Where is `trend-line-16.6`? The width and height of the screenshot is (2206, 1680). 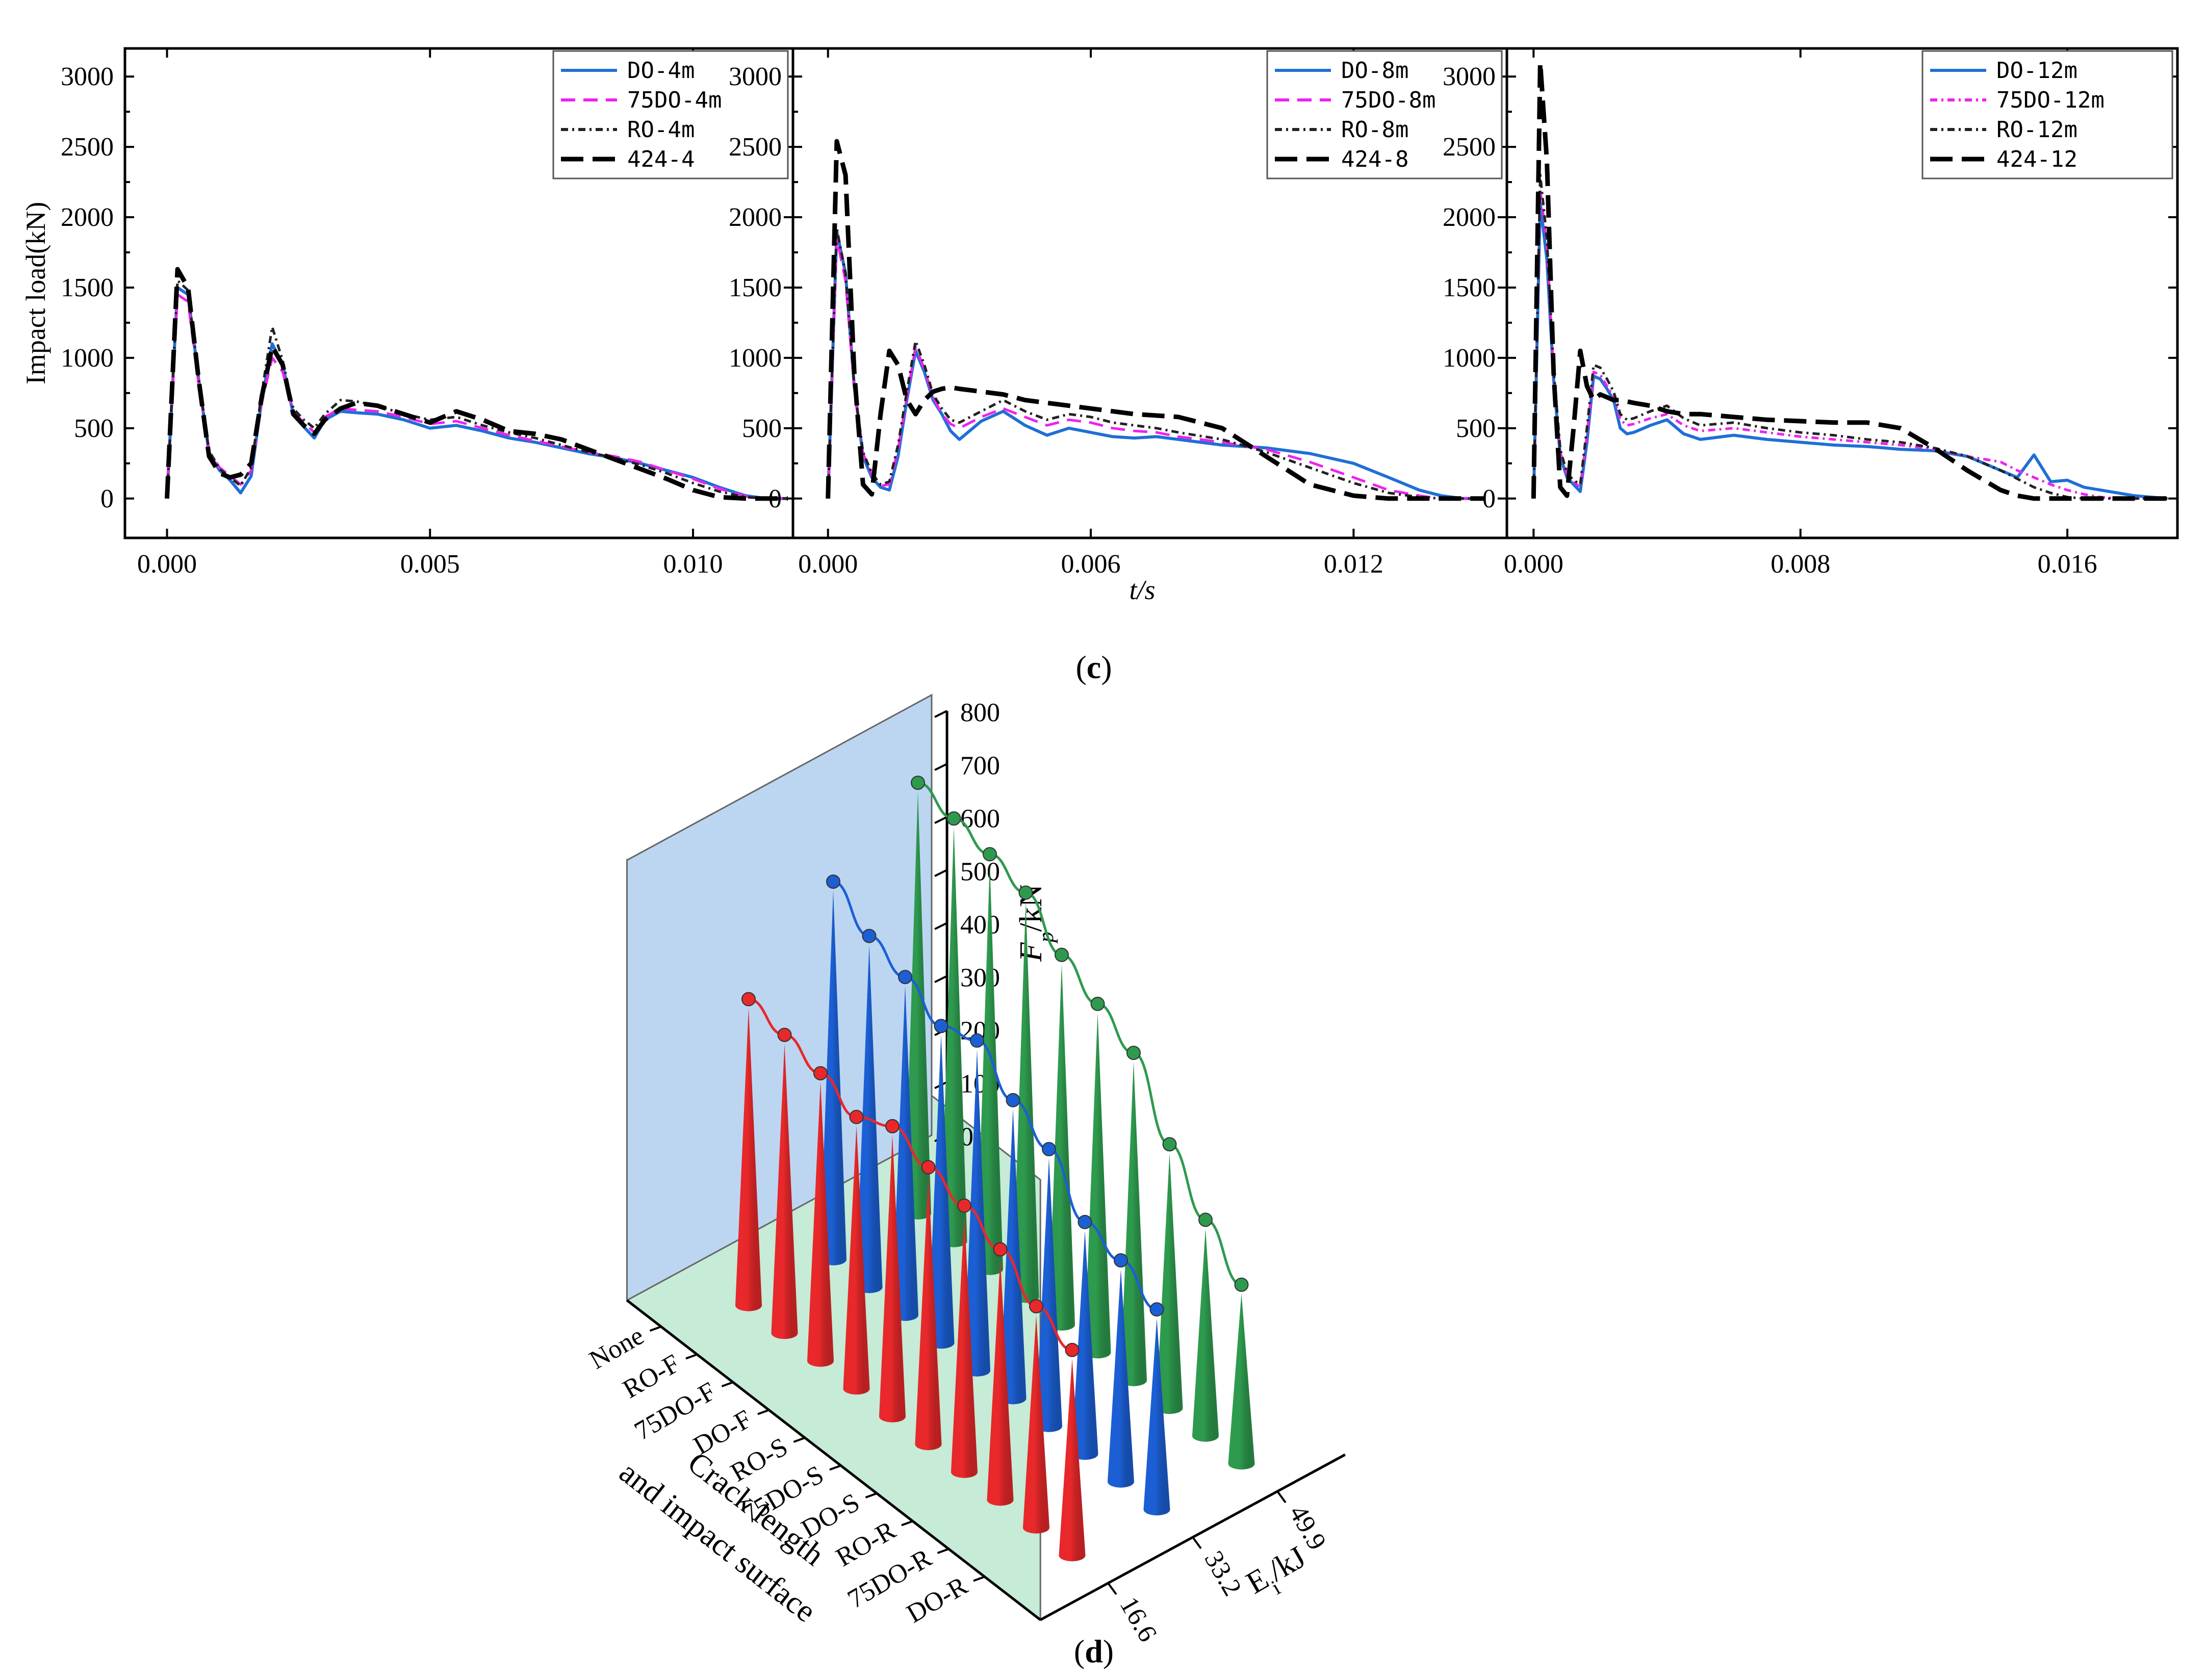
trend-line-16.6 is located at coordinates (910, 1175).